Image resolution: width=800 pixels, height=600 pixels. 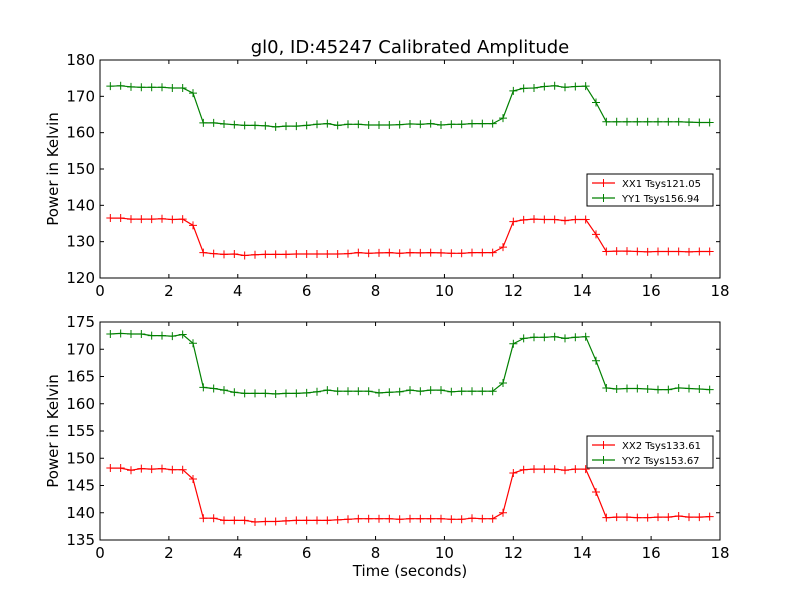 I want to click on legend-entry: YY2 Tsys153.67, so click(x=660, y=461).